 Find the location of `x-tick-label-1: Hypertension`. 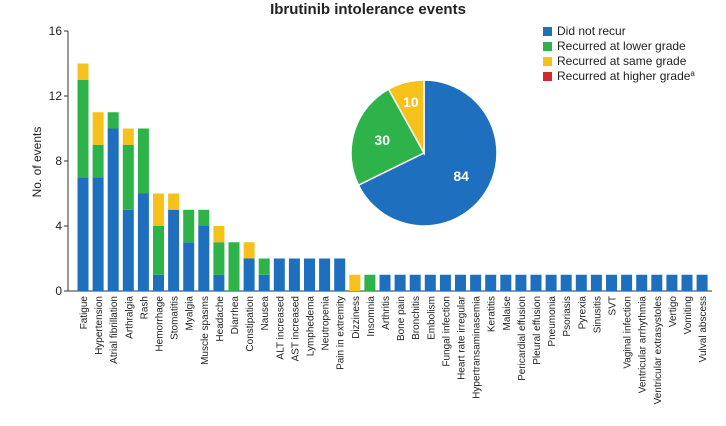

x-tick-label-1: Hypertension is located at coordinates (99, 325).